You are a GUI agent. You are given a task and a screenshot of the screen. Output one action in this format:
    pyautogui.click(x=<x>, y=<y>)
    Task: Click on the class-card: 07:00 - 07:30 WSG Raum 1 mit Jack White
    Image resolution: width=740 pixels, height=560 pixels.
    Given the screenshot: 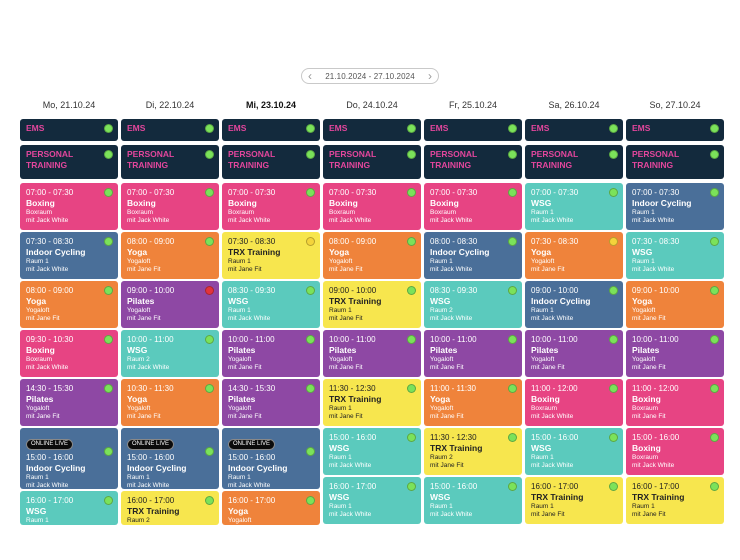 What is the action you would take?
    pyautogui.click(x=574, y=206)
    